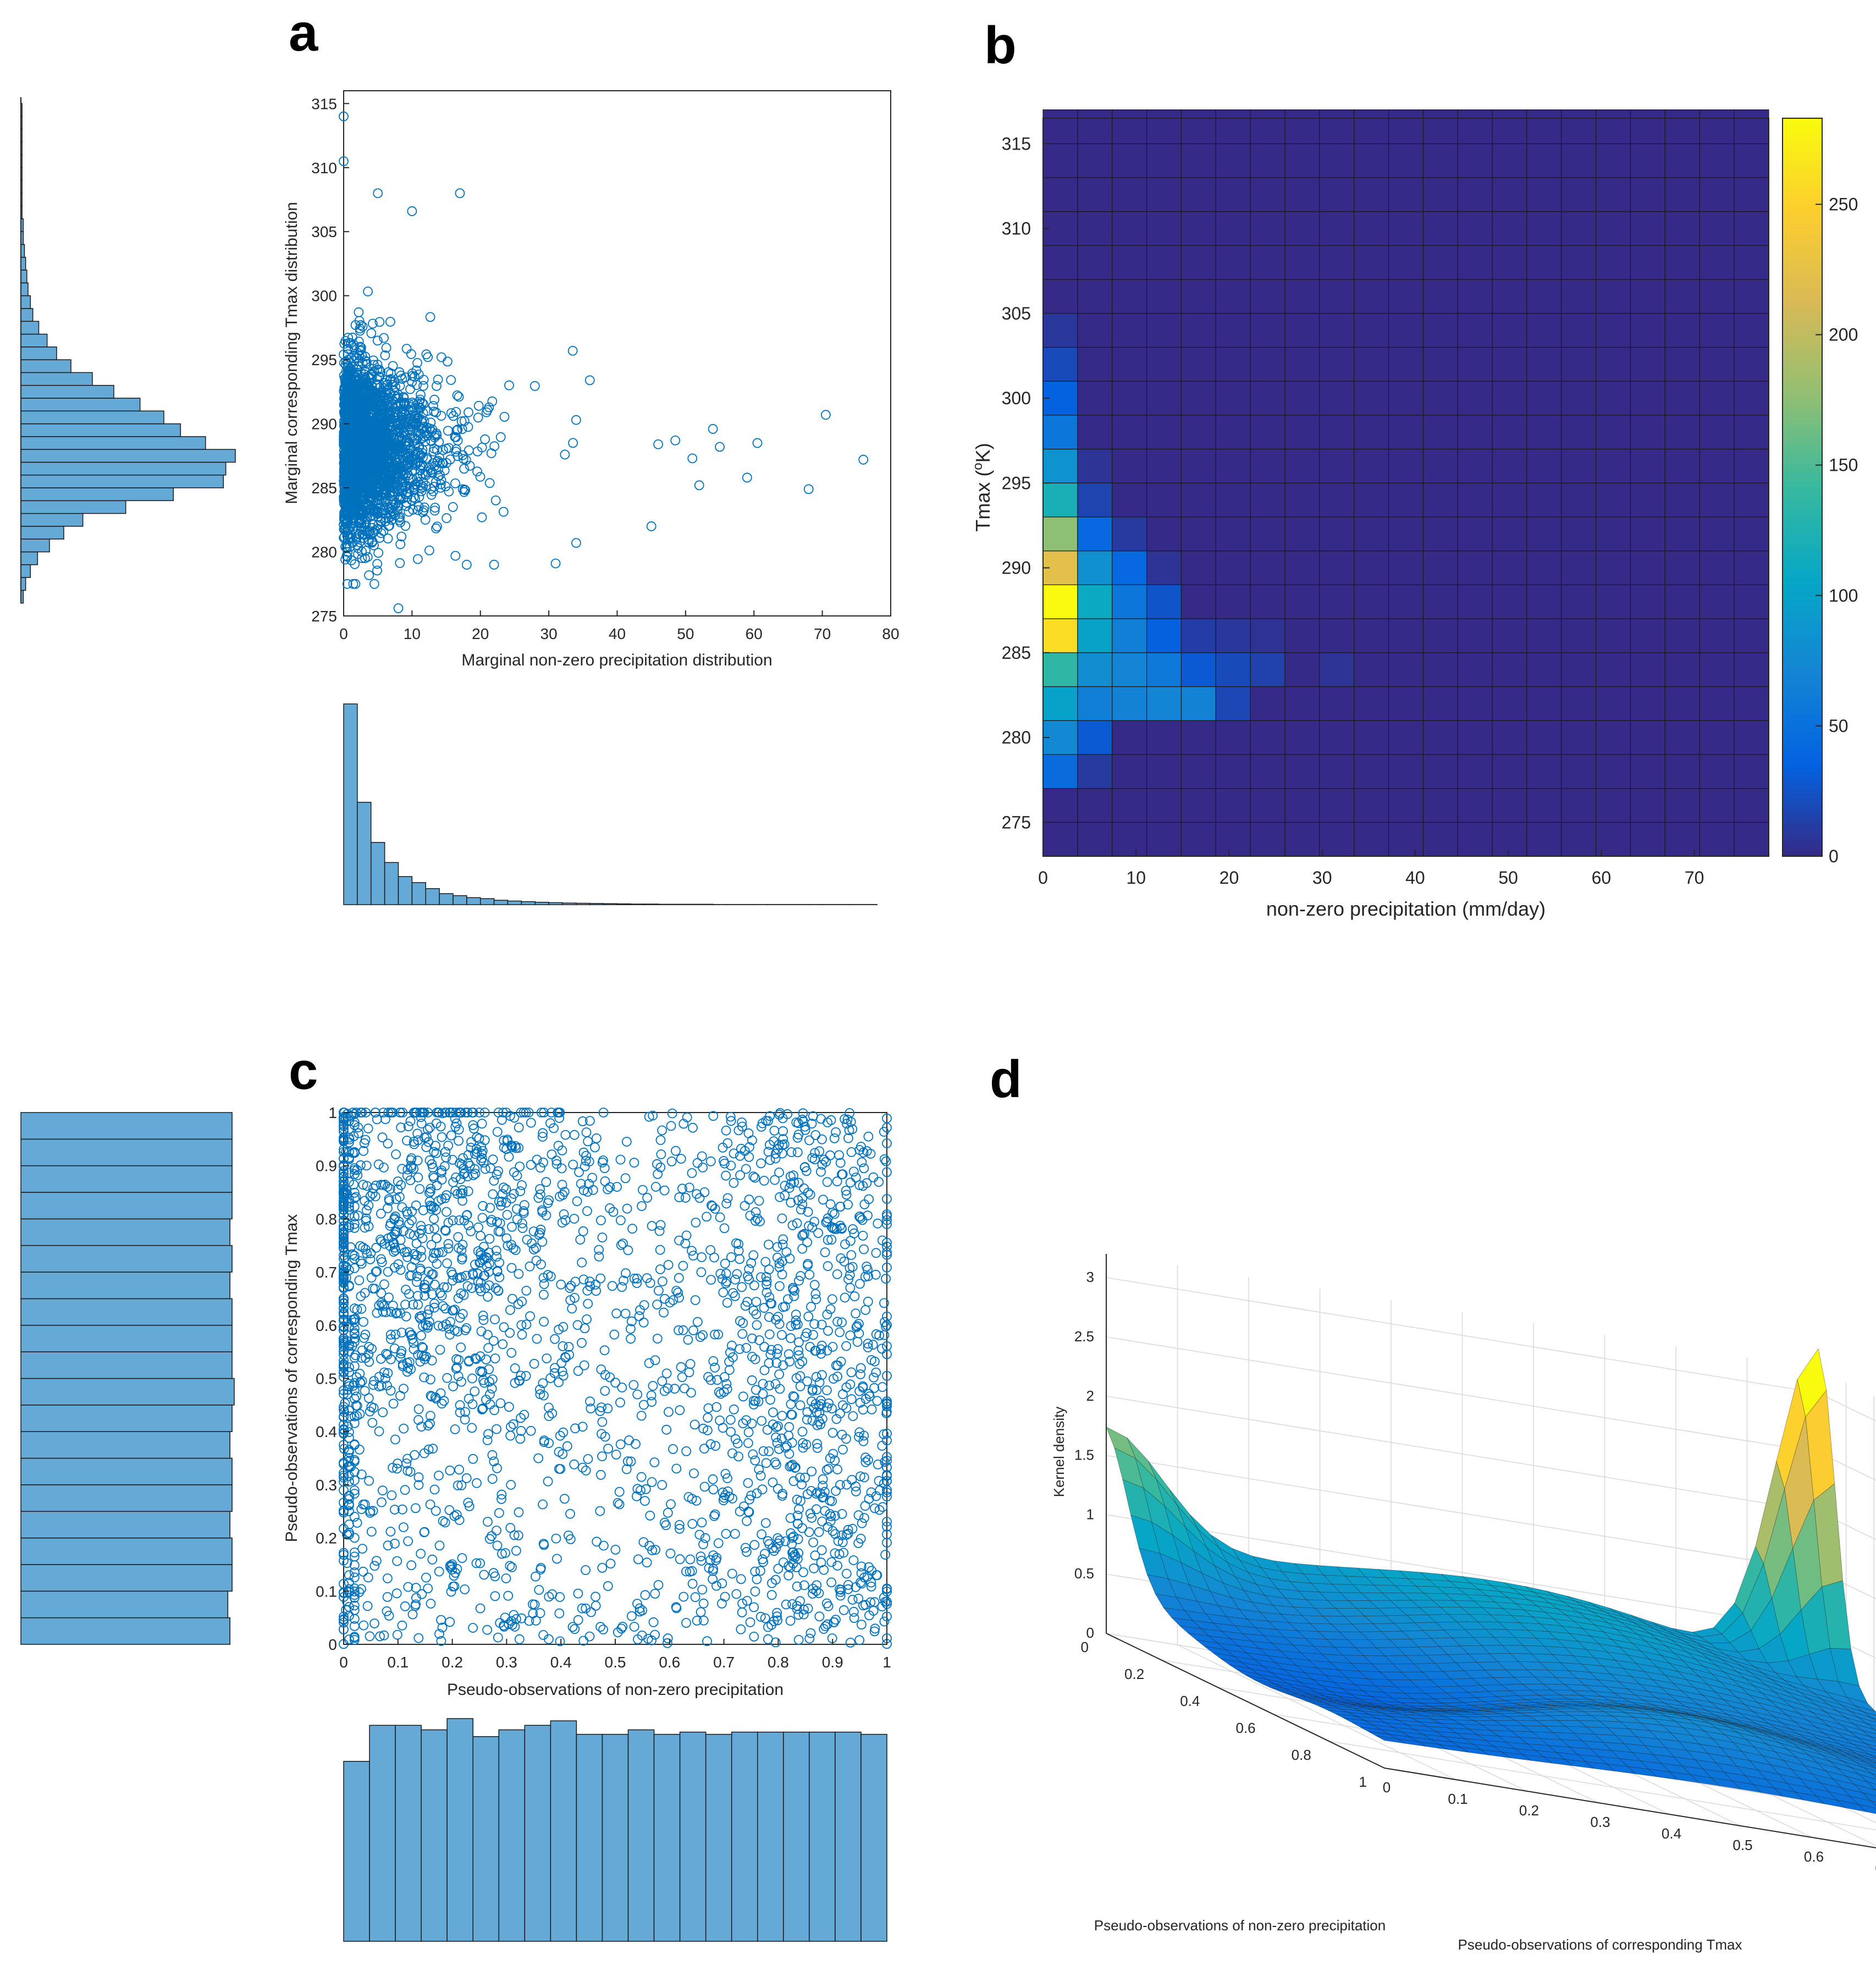  I want to click on panel-a-marginal-x-histogram, so click(610, 804).